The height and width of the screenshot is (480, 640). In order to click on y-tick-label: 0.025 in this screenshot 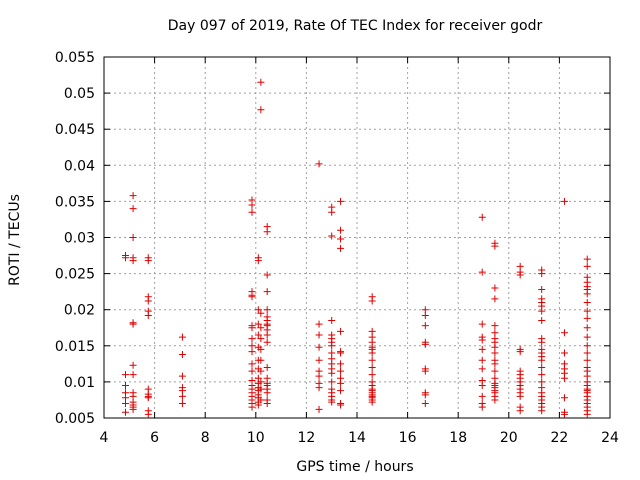, I will do `click(75, 275)`.